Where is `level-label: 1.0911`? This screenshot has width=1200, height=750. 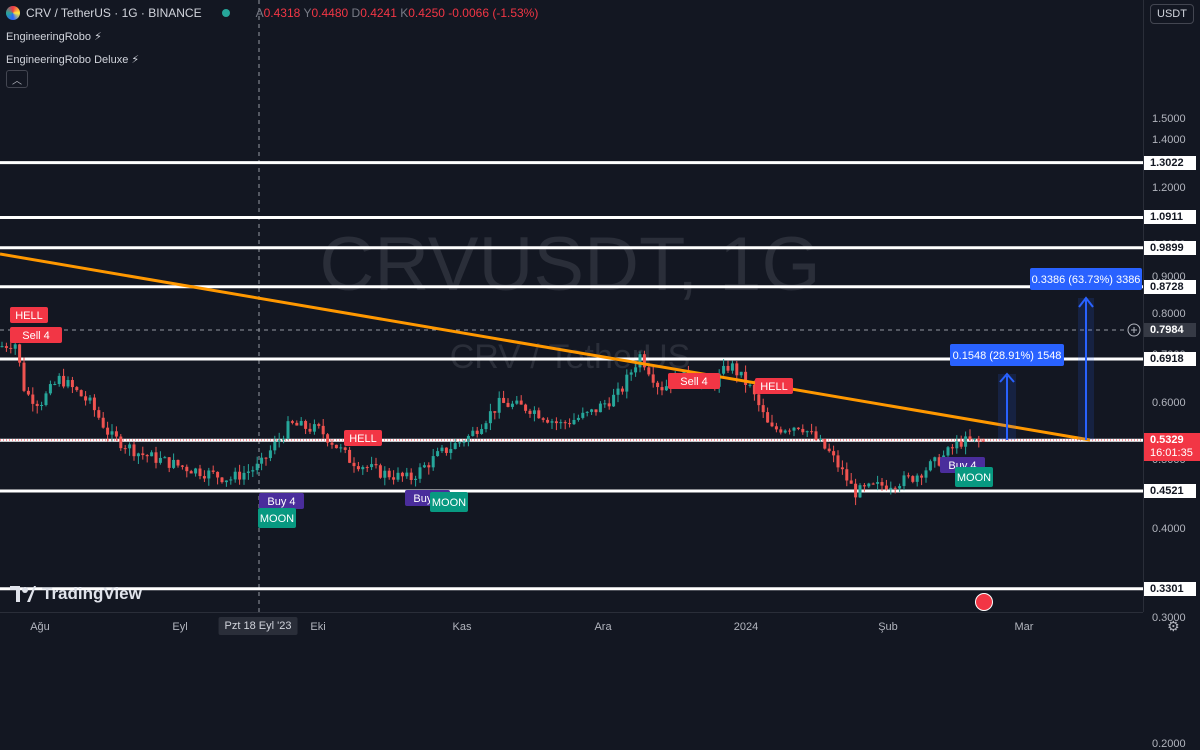 level-label: 1.0911 is located at coordinates (1170, 217).